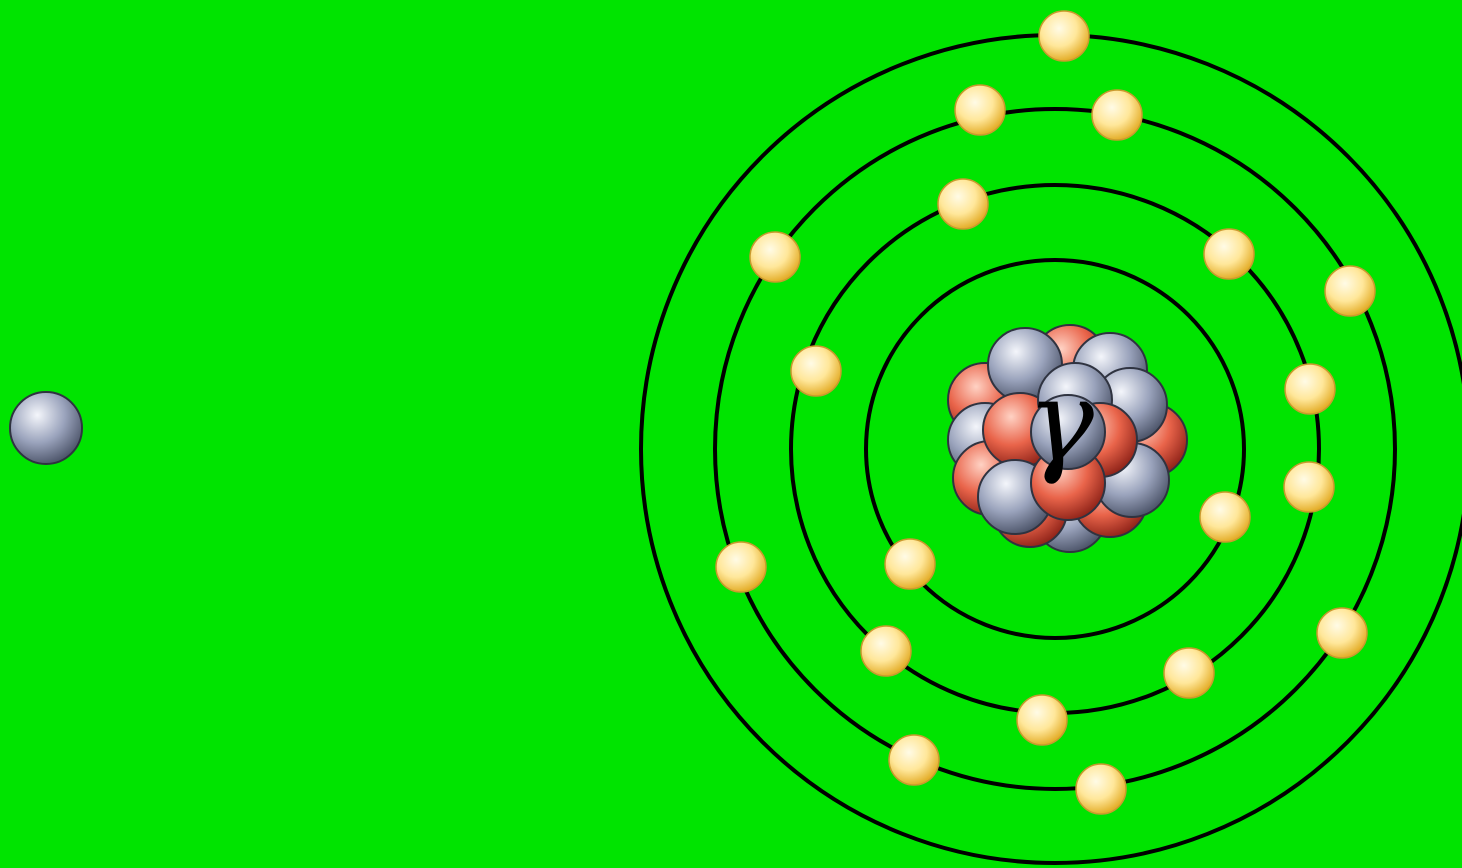 The width and height of the screenshot is (1462, 868). I want to click on gamma-symbol: γ, so click(1061, 422).